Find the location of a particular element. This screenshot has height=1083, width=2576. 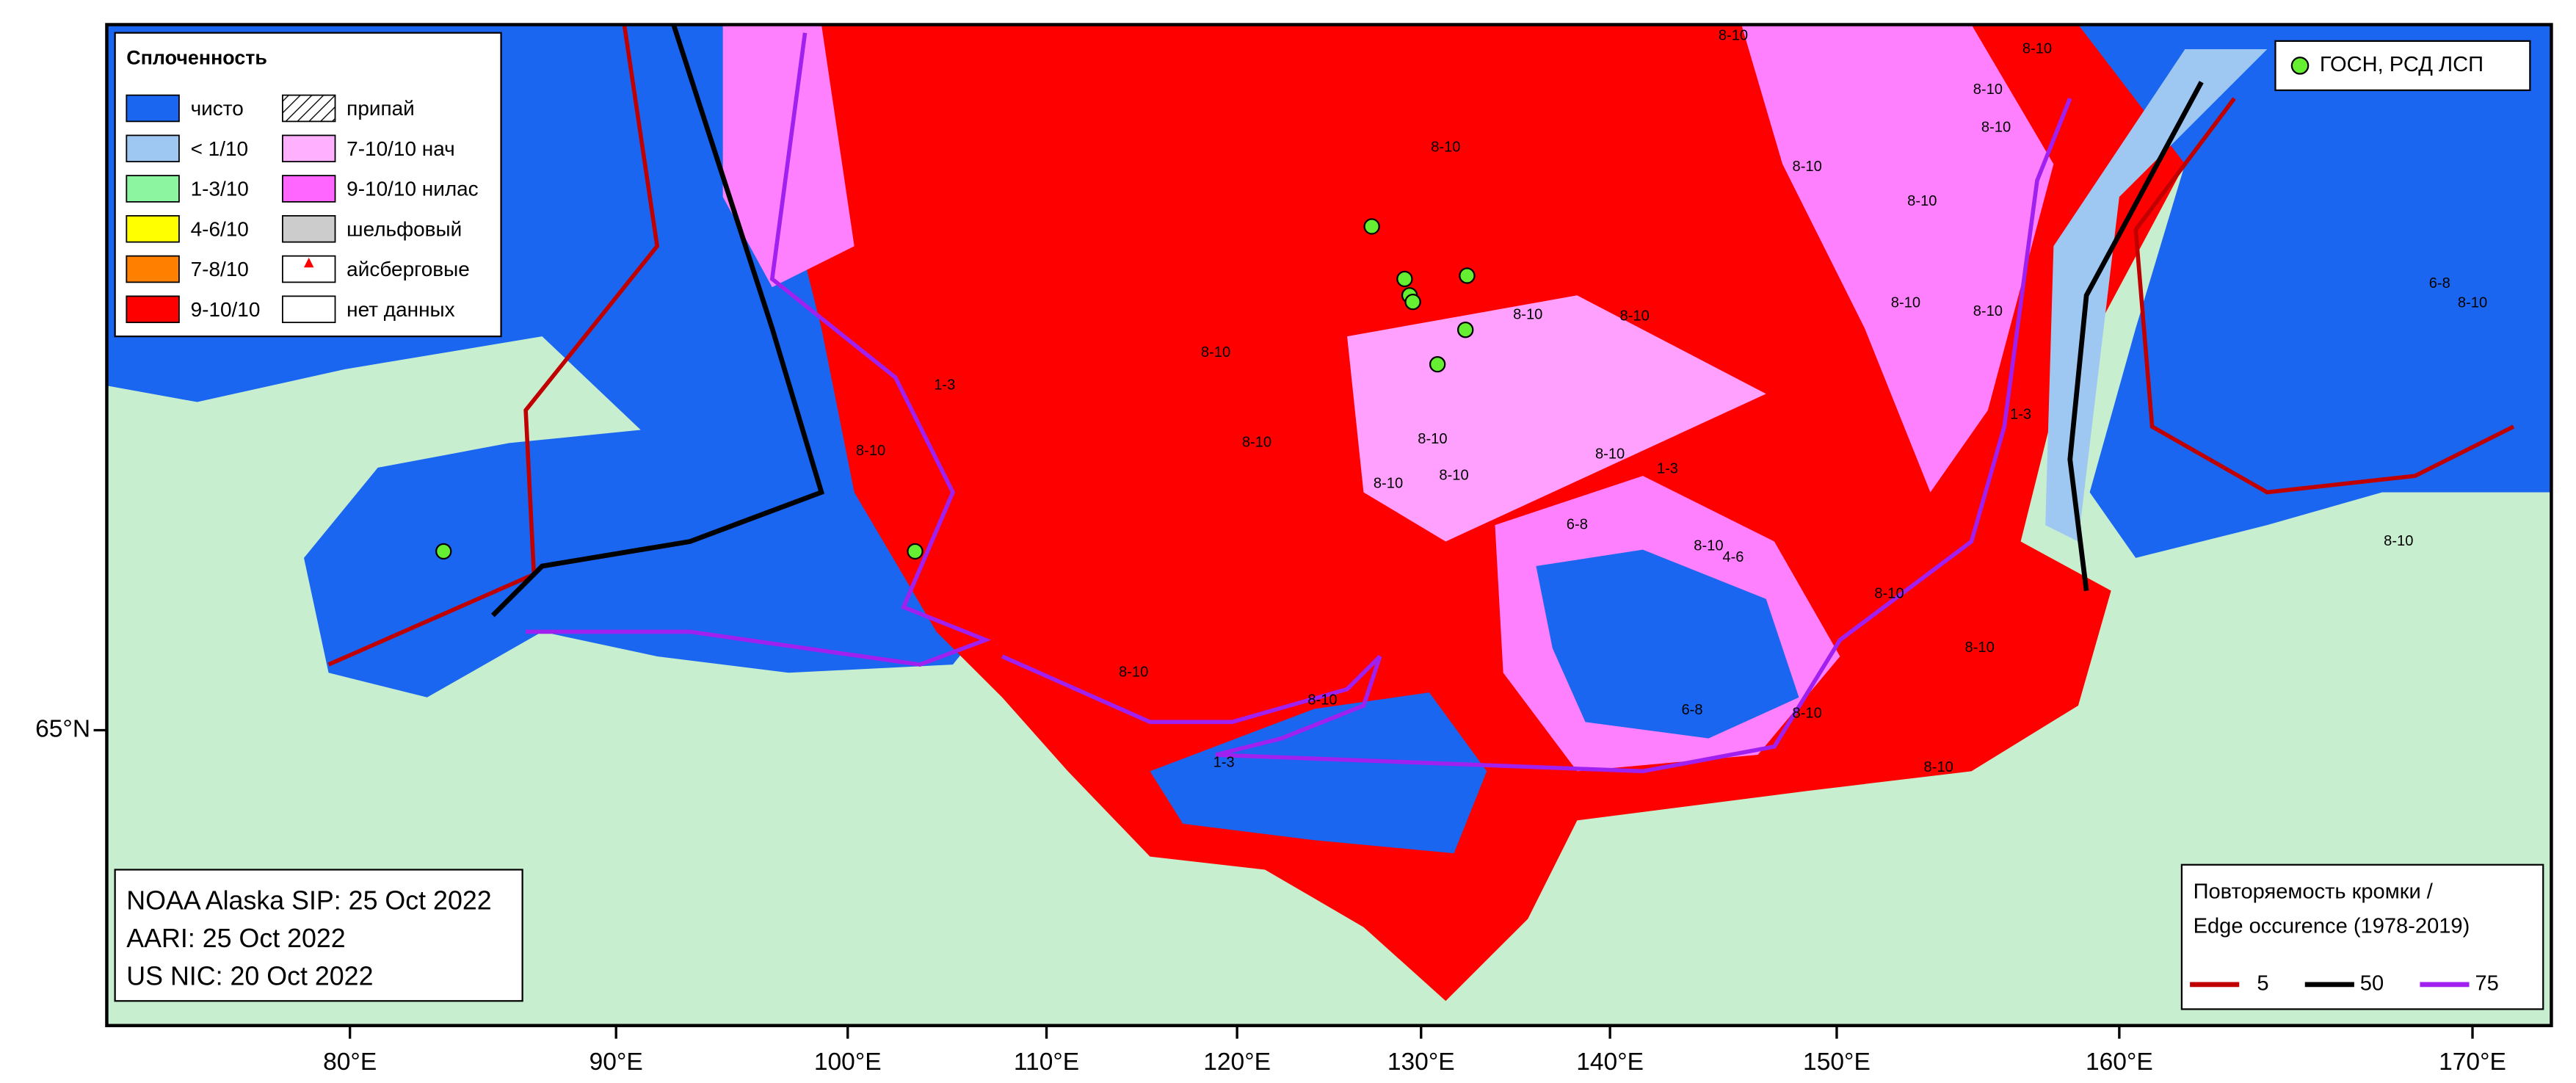

lon-label: 120°E is located at coordinates (1237, 1062).